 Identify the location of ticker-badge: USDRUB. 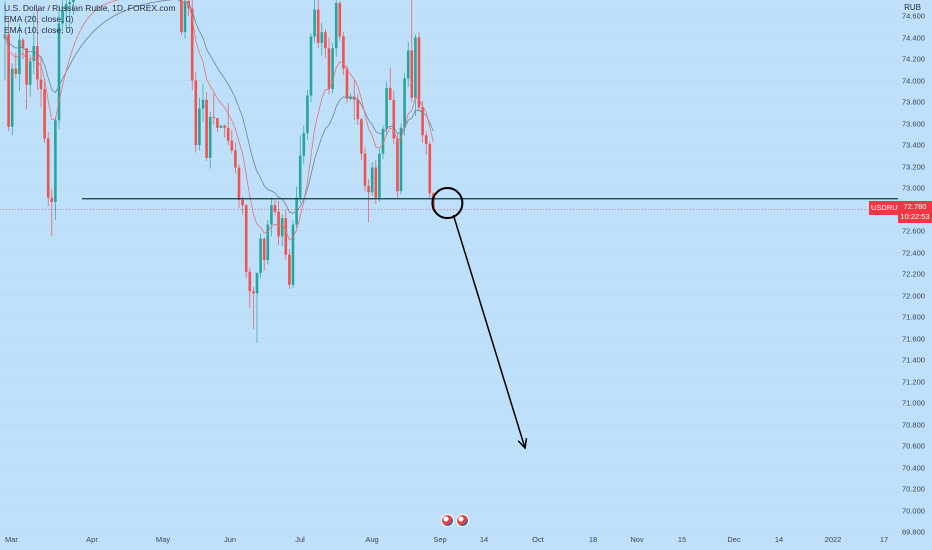
(887, 208).